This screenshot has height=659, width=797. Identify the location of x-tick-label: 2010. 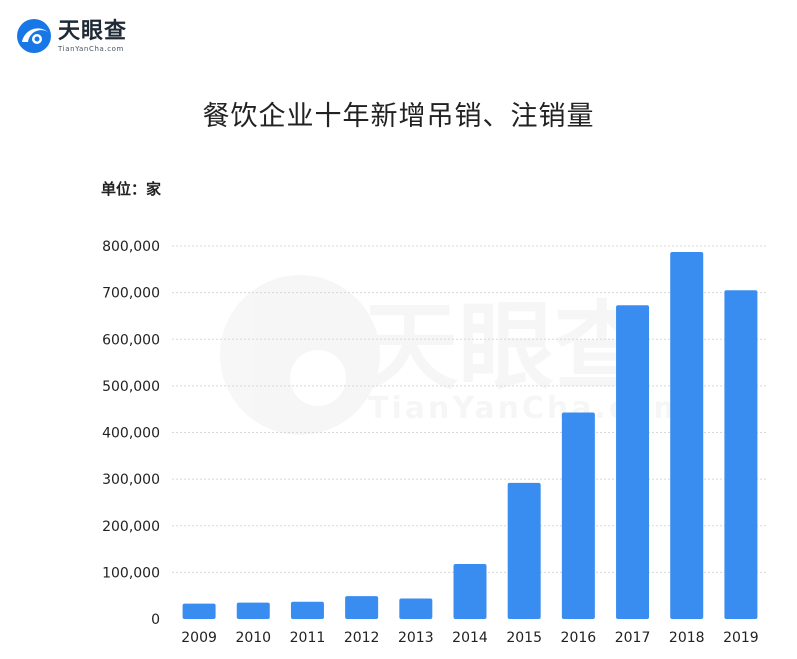
(253, 638).